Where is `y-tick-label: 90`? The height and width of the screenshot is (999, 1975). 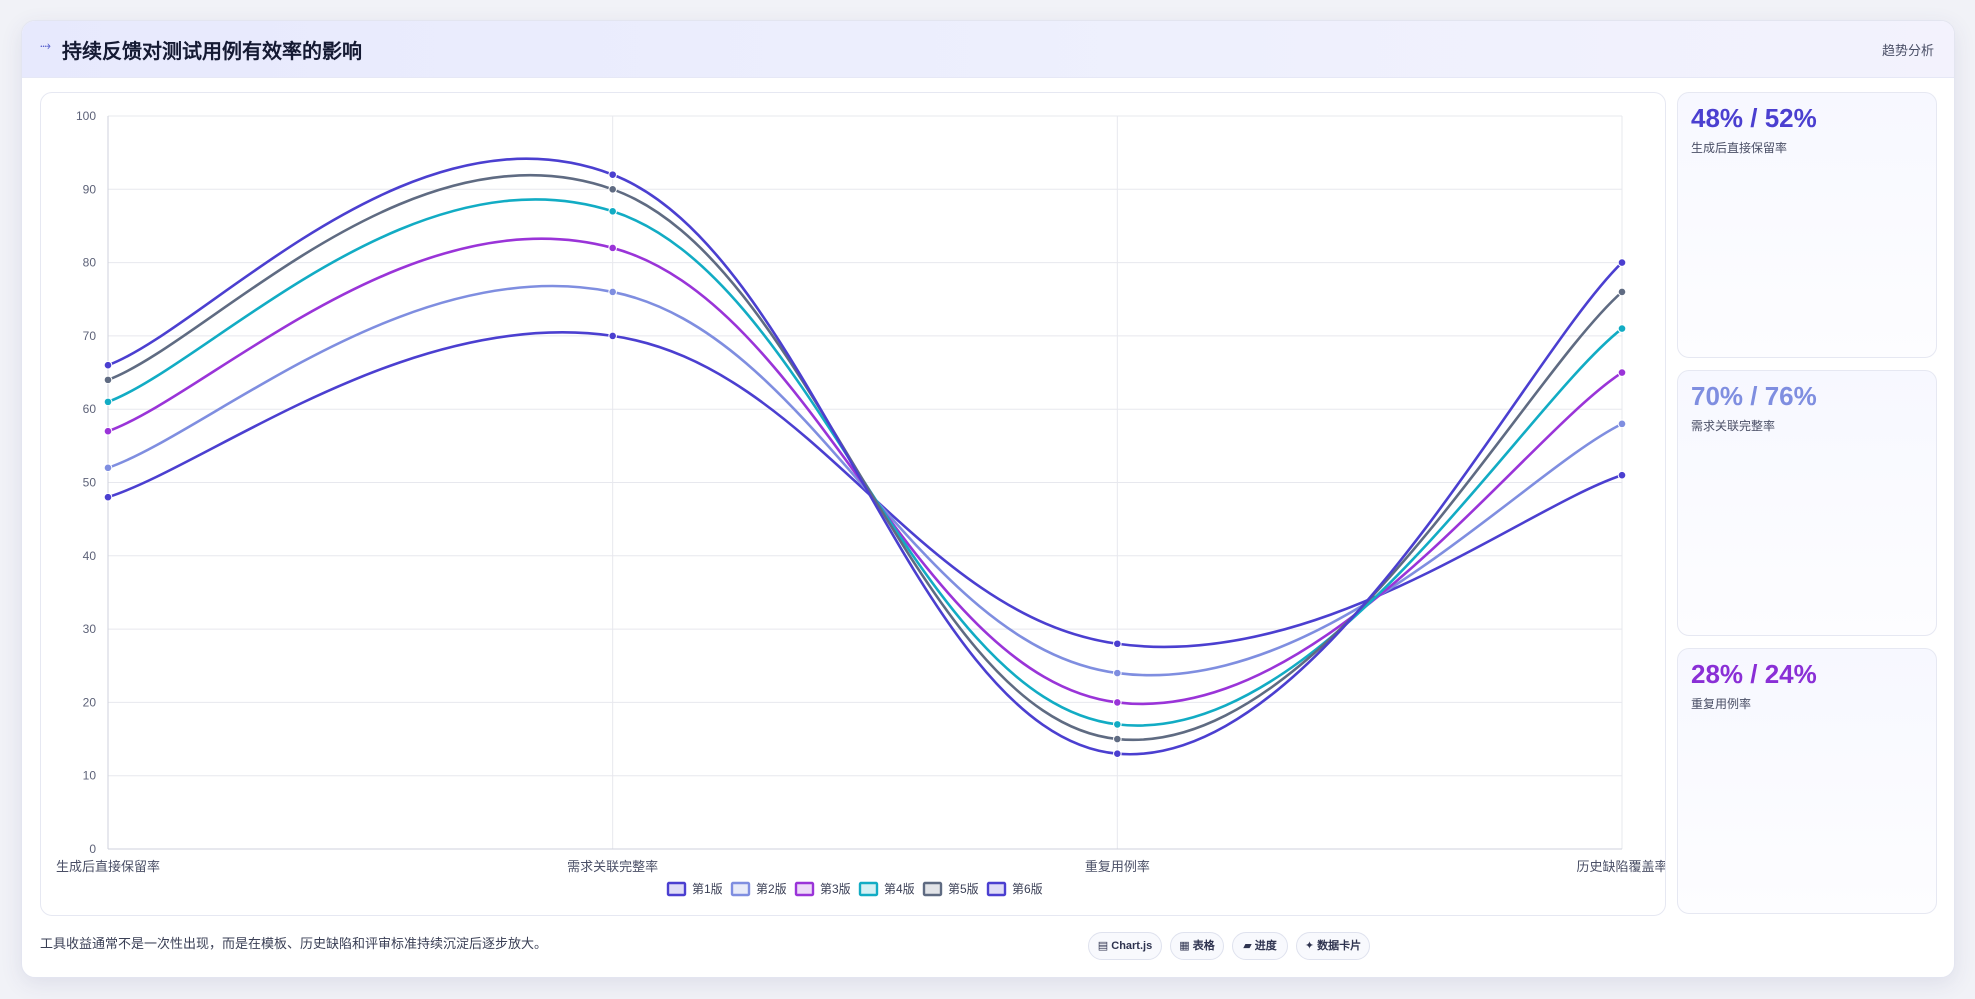
y-tick-label: 90 is located at coordinates (90, 189).